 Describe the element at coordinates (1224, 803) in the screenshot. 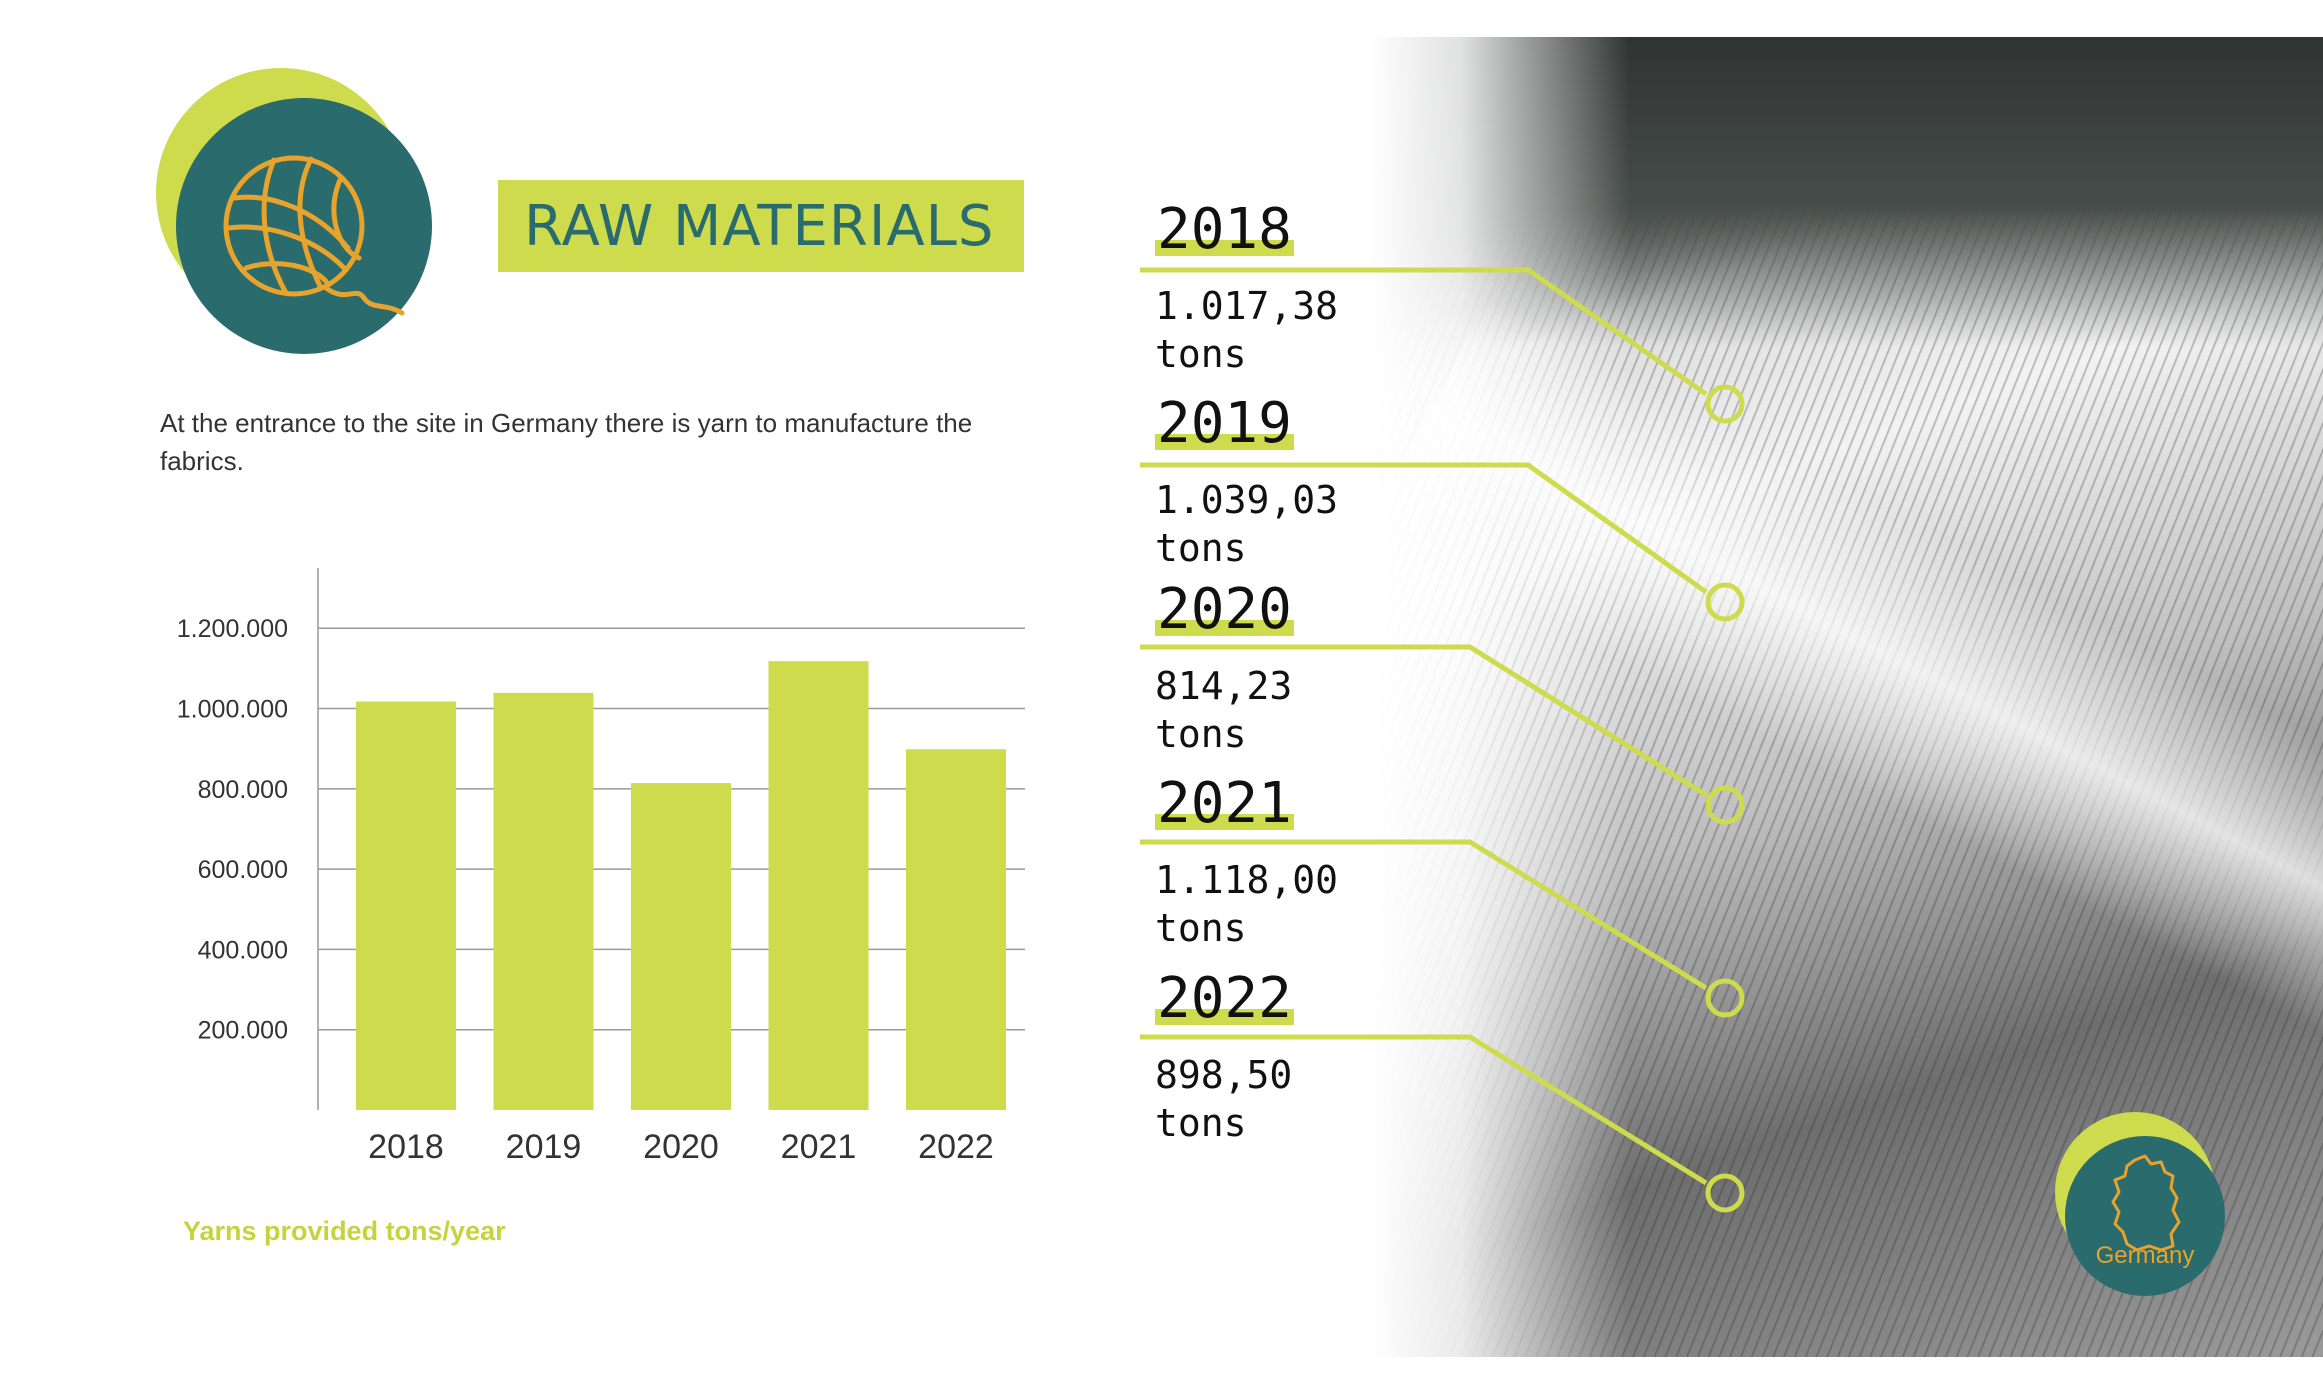

I see `highlight-year: 2021` at that location.